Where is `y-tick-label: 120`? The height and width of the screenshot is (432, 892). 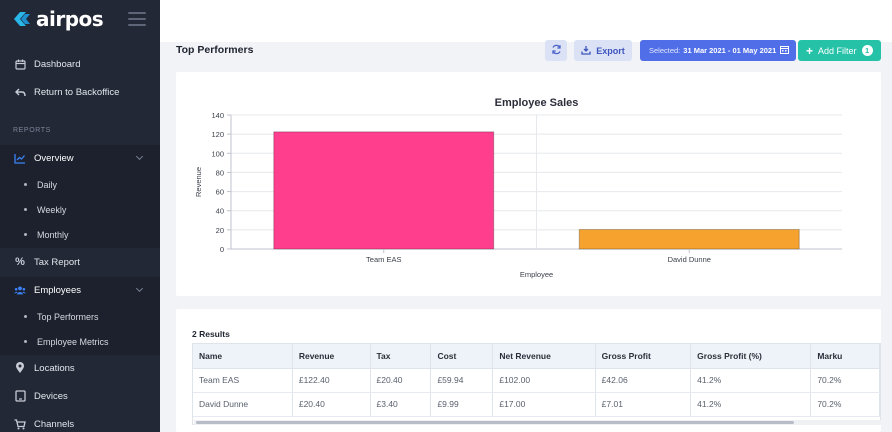 y-tick-label: 120 is located at coordinates (217, 134).